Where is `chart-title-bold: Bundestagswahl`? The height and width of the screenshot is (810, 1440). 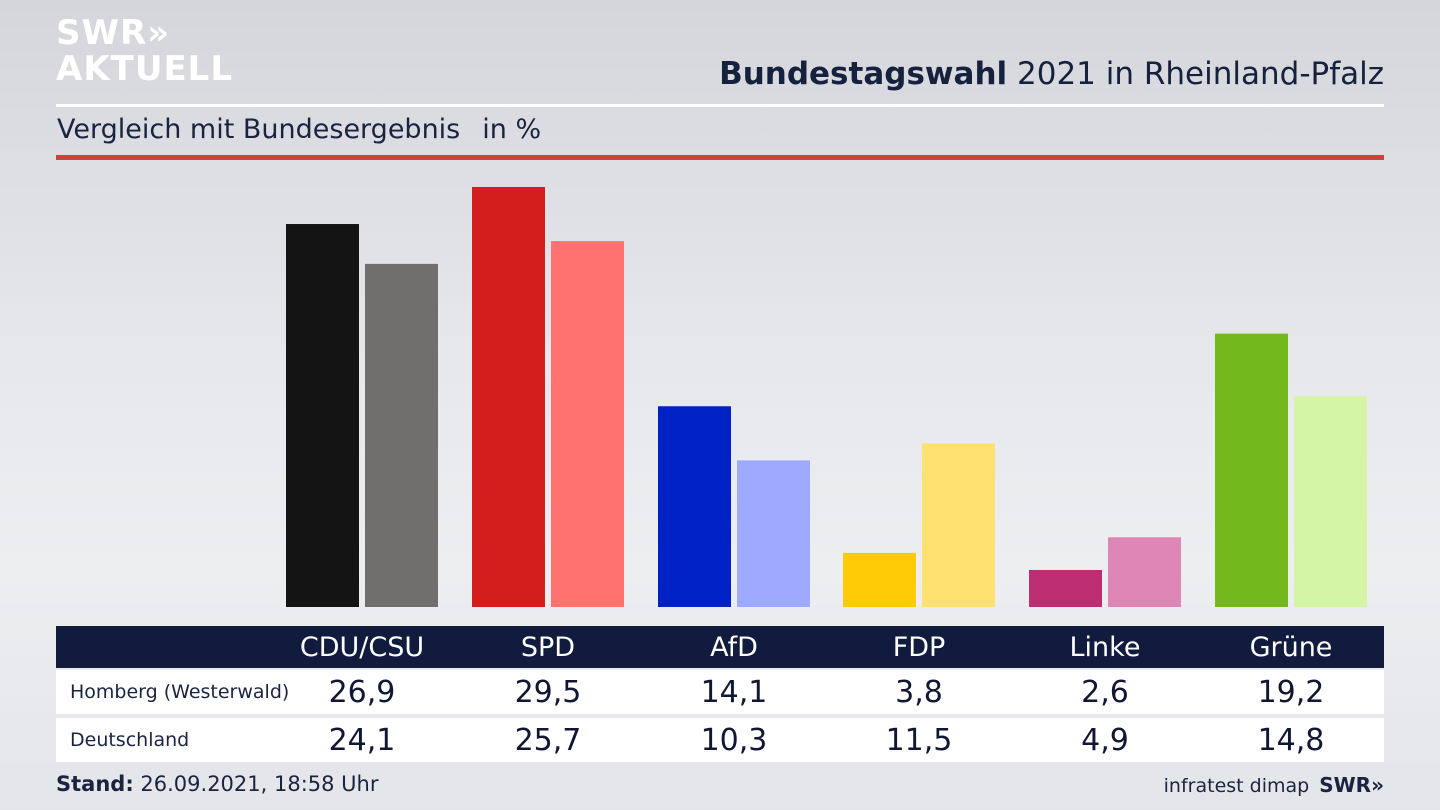
chart-title-bold: Bundestagswahl is located at coordinates (863, 74).